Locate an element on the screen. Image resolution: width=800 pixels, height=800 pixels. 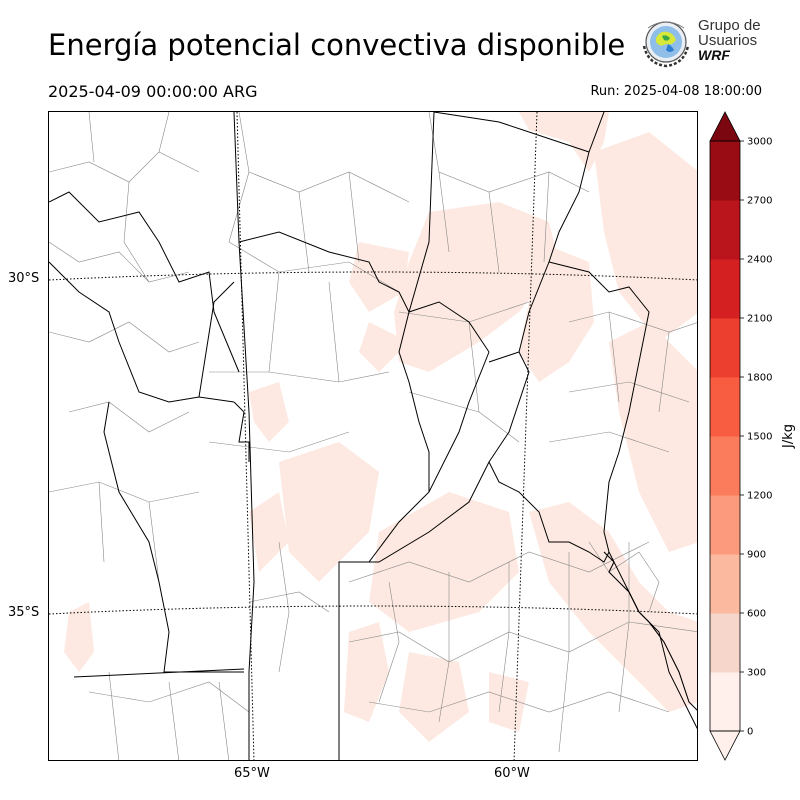
colorbar-tick-label: 1200 is located at coordinates (759, 496).